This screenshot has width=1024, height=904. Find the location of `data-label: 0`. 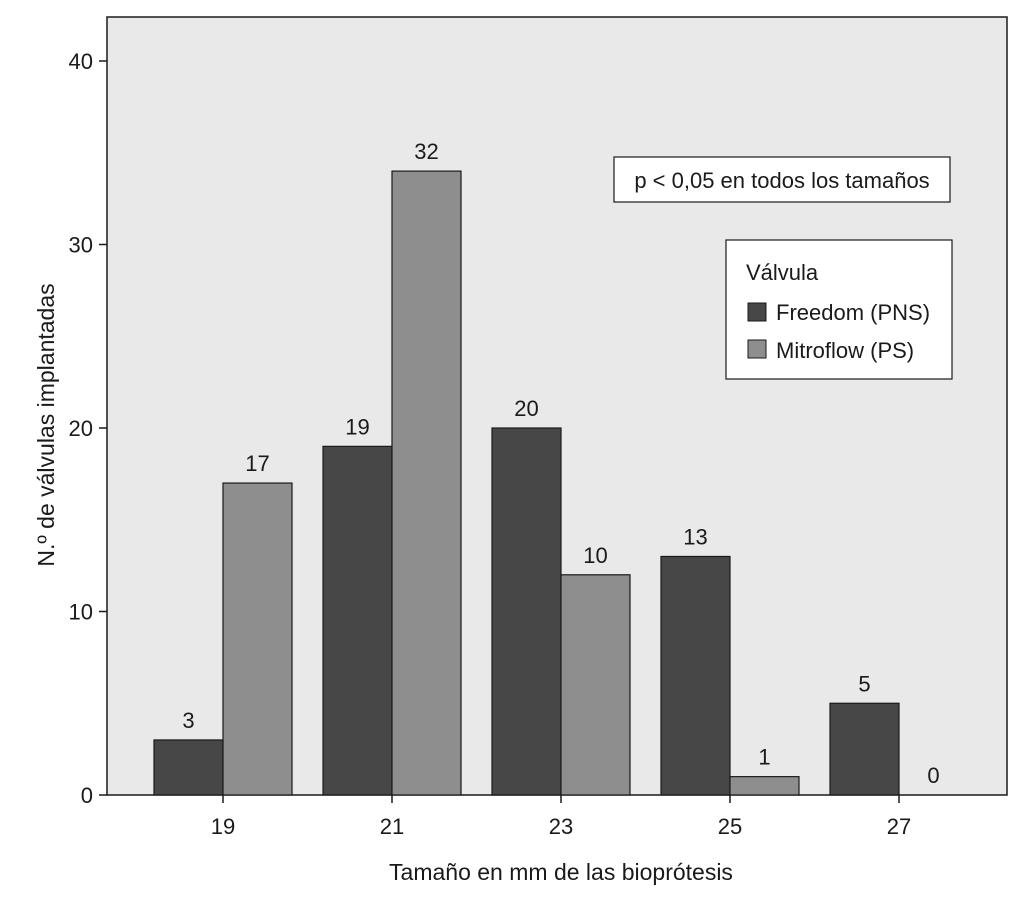

data-label: 0 is located at coordinates (933, 775).